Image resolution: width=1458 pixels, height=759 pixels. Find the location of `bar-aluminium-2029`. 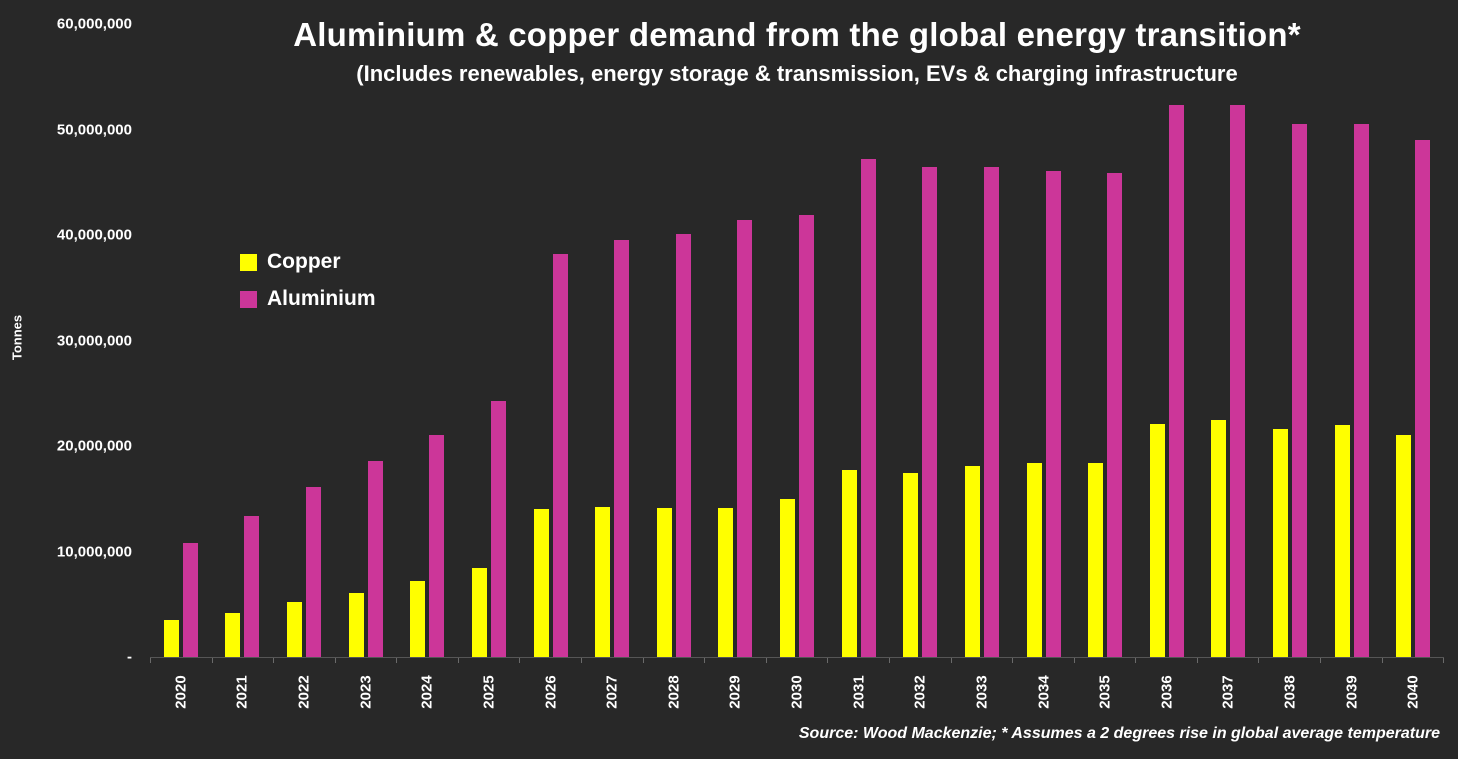

bar-aluminium-2029 is located at coordinates (745, 438).